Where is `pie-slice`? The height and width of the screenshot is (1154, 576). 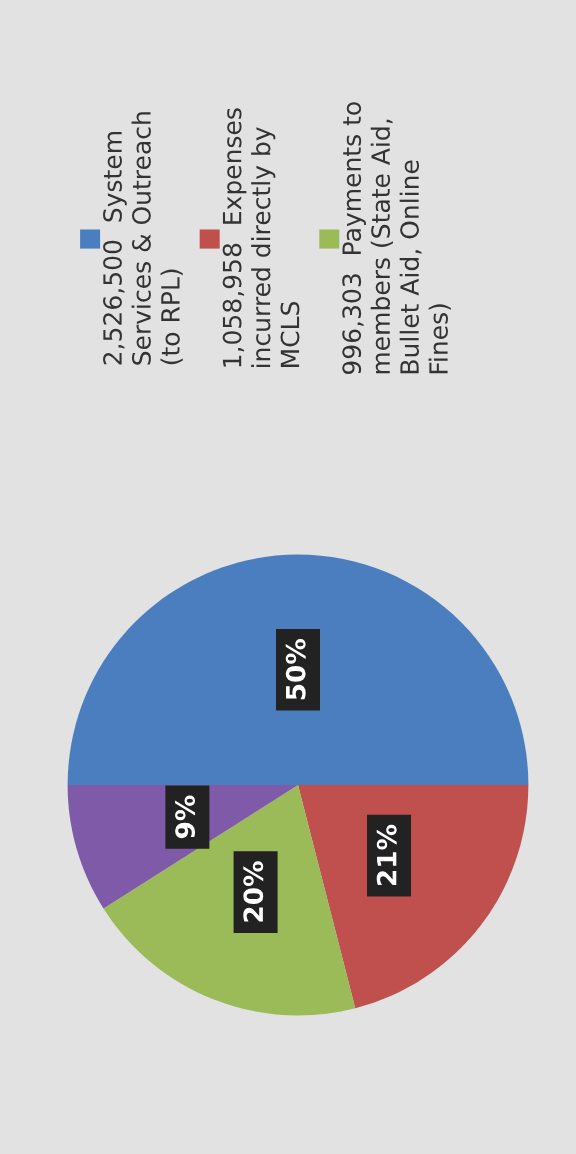 pie-slice is located at coordinates (413, 897).